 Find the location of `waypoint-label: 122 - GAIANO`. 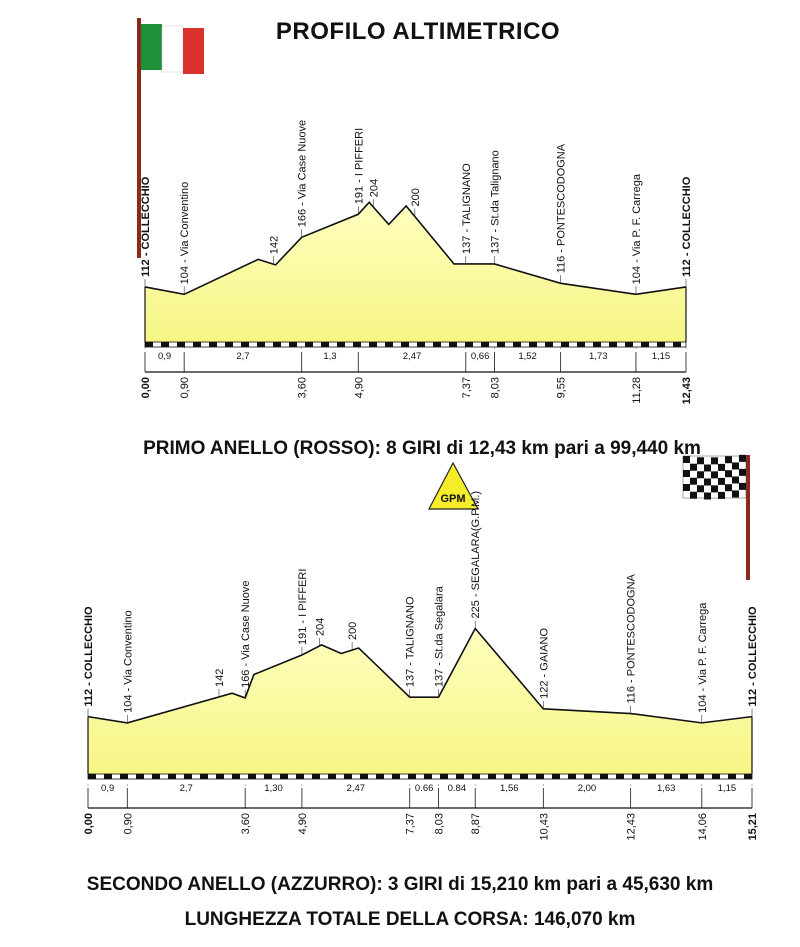

waypoint-label: 122 - GAIANO is located at coordinates (544, 662).